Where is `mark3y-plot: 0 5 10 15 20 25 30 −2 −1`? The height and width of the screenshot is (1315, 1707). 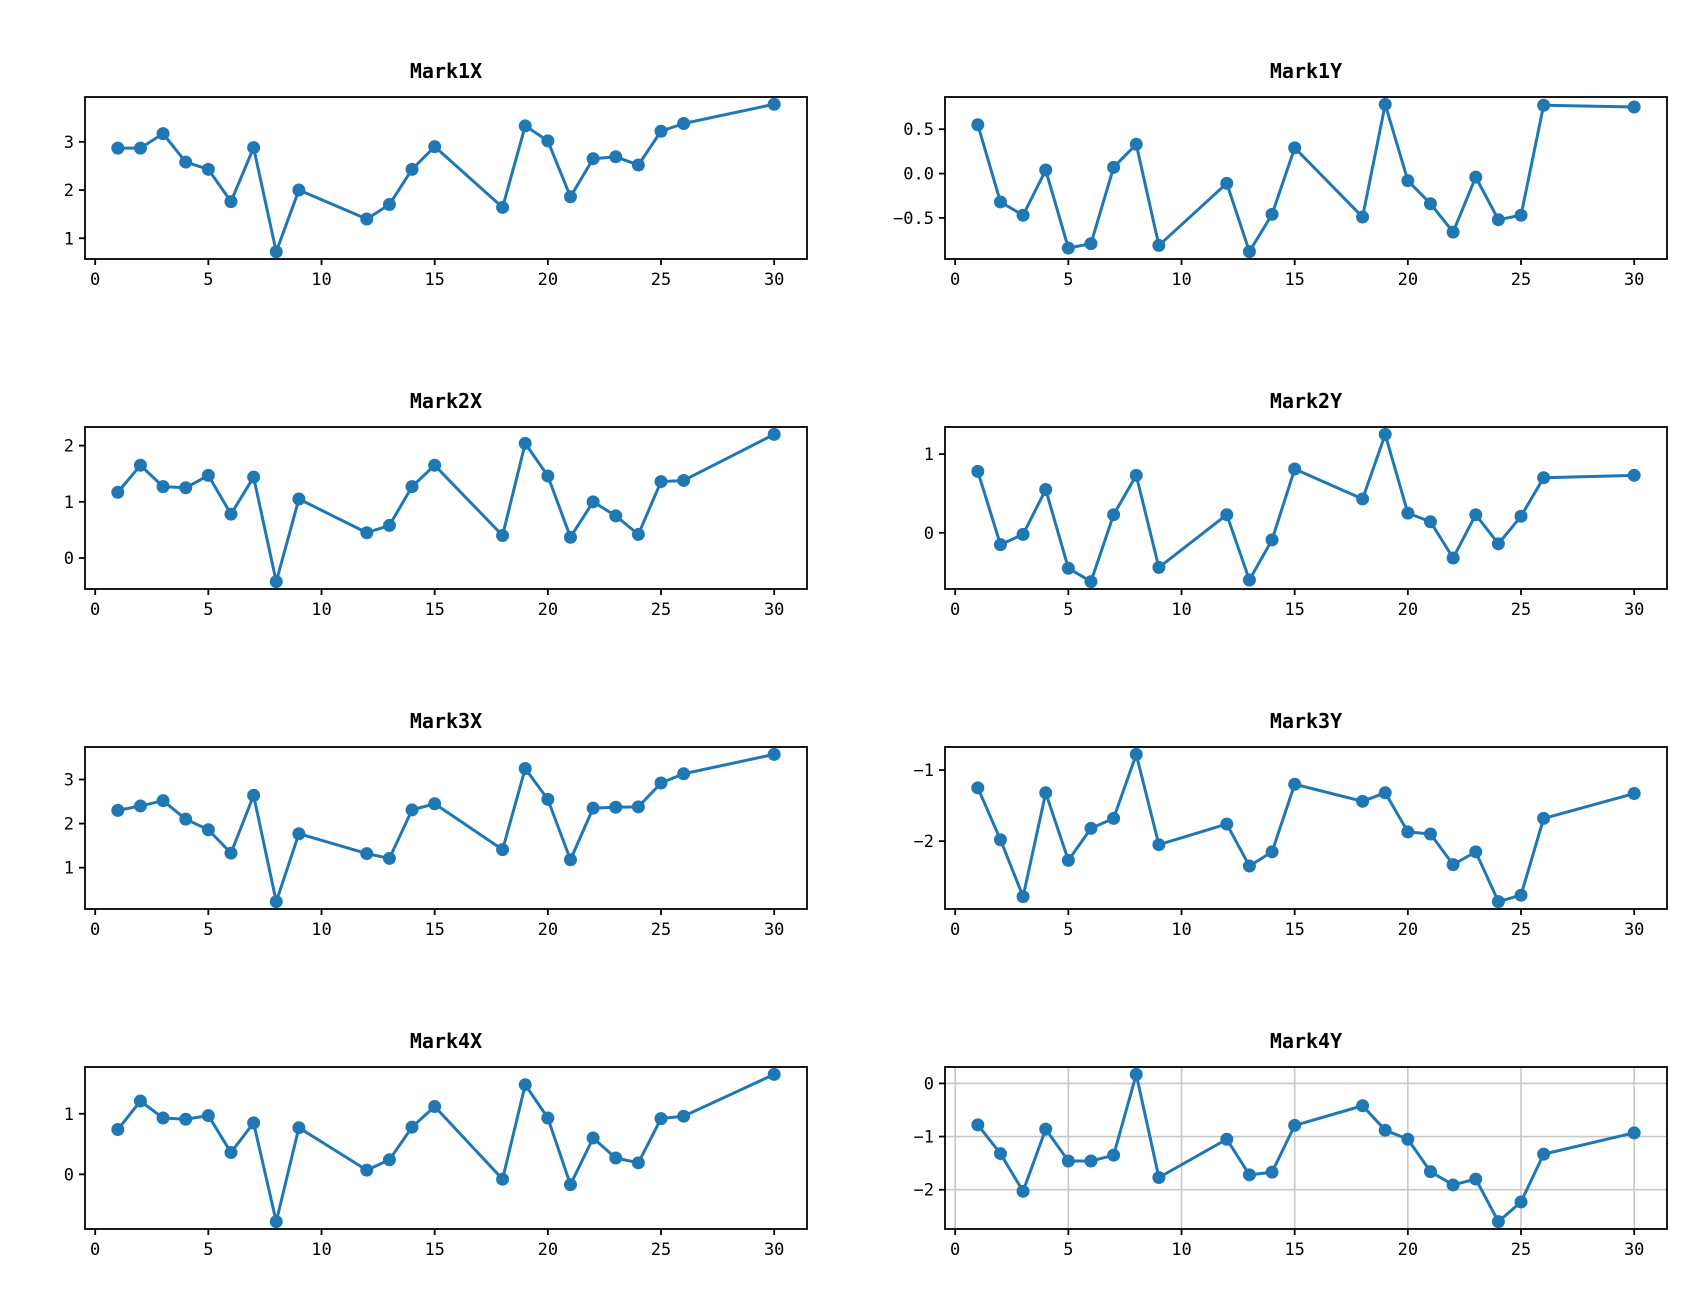 mark3y-plot: 0 5 10 15 20 25 30 −2 −1 is located at coordinates (1291, 843).